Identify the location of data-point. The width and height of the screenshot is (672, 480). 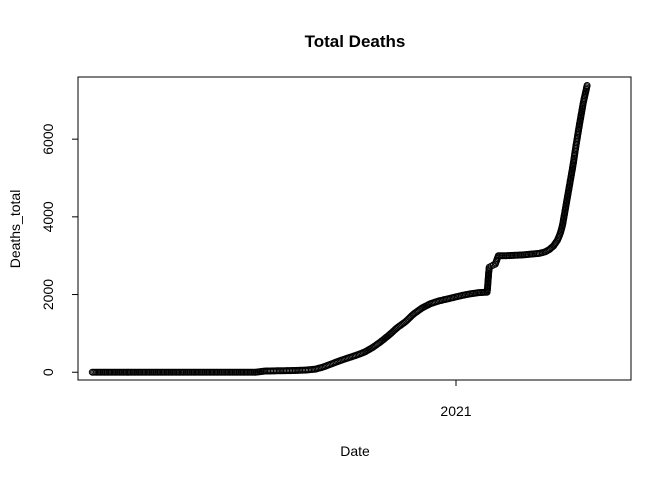
(587, 85).